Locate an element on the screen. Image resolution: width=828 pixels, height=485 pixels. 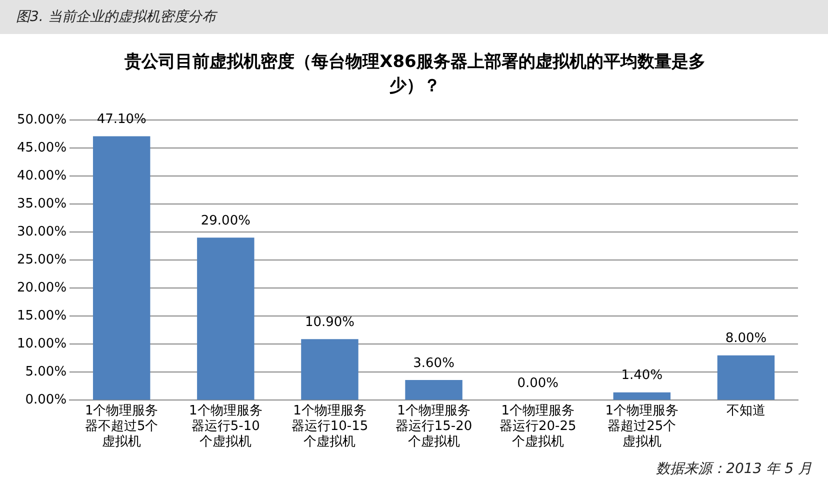
y-tick-label: 50.00% is located at coordinates (41, 120).